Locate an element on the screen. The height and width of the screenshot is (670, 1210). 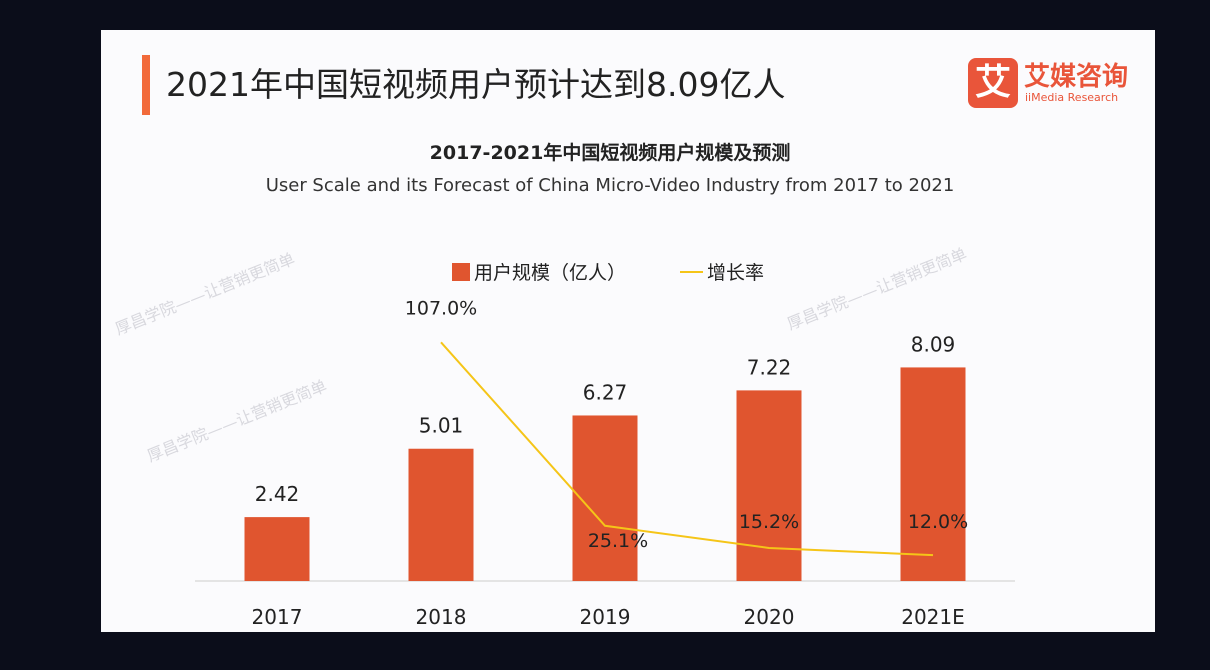
bar-value-label: 5.01 is located at coordinates (441, 426).